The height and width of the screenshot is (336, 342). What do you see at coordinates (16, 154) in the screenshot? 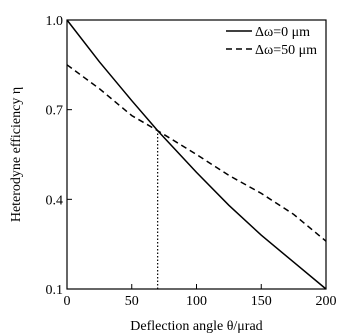
I see `y-axis-title: Heterodyne efficiency η` at bounding box center [16, 154].